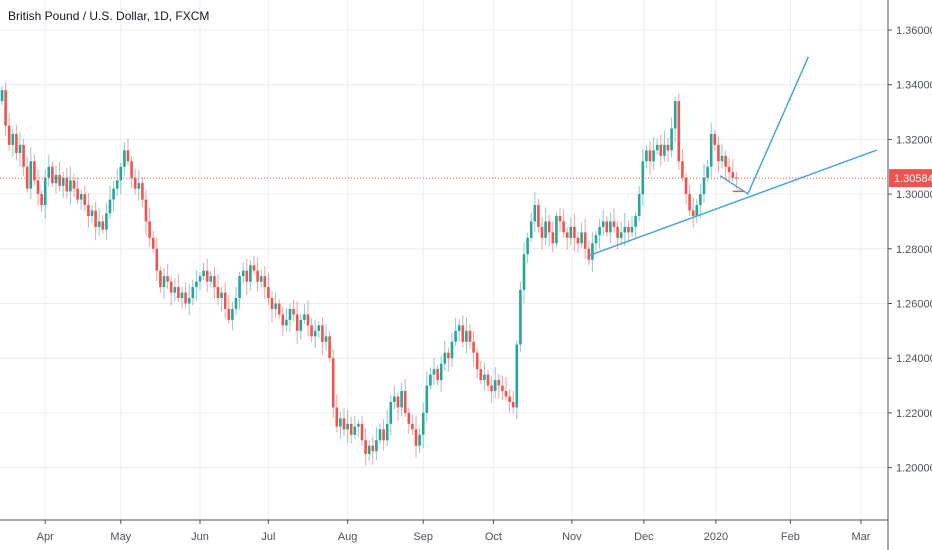  Describe the element at coordinates (733, 203) in the screenshot. I see `trendline` at that location.